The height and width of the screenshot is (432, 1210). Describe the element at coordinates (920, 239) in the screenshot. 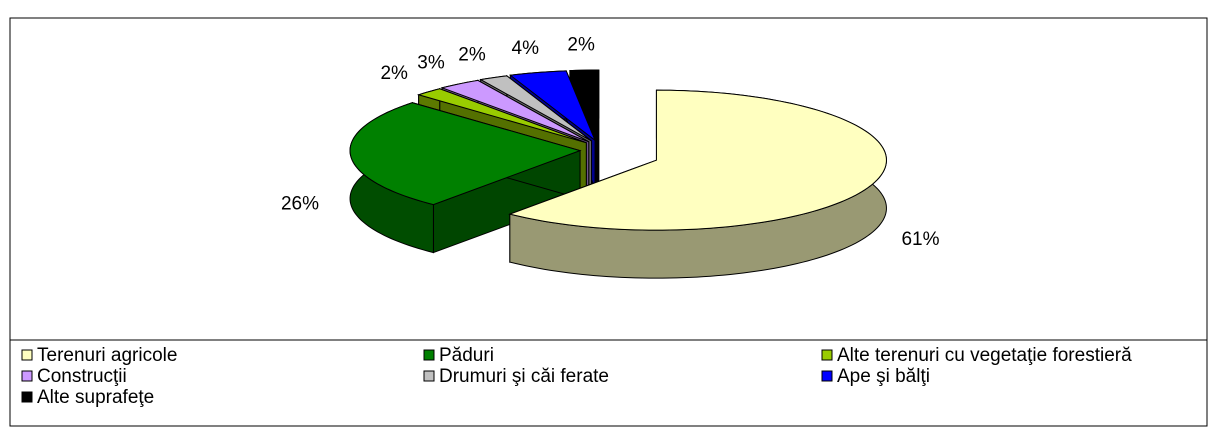

I see `data-label: 61%` at that location.